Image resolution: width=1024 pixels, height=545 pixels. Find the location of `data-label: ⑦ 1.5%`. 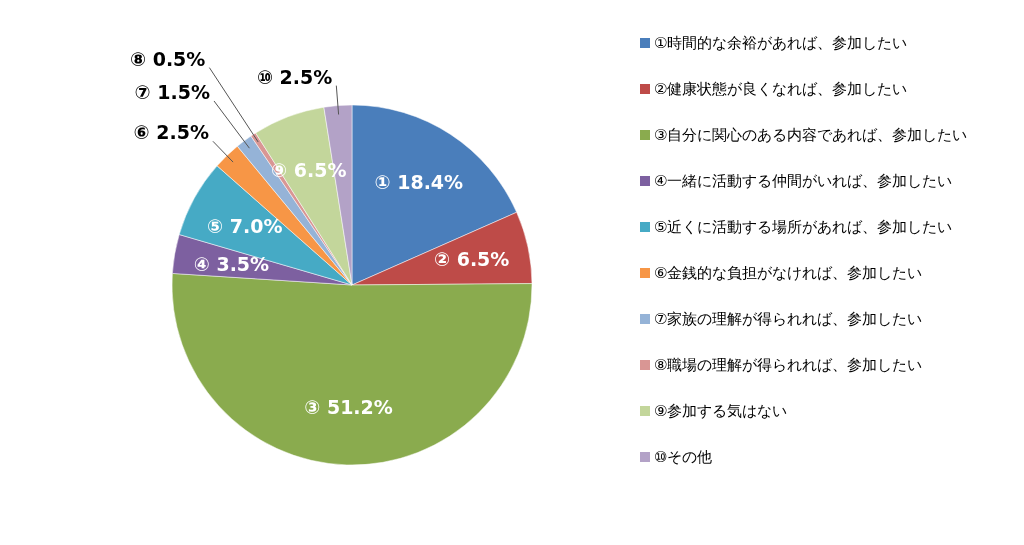

data-label: ⑦ 1.5% is located at coordinates (172, 91).